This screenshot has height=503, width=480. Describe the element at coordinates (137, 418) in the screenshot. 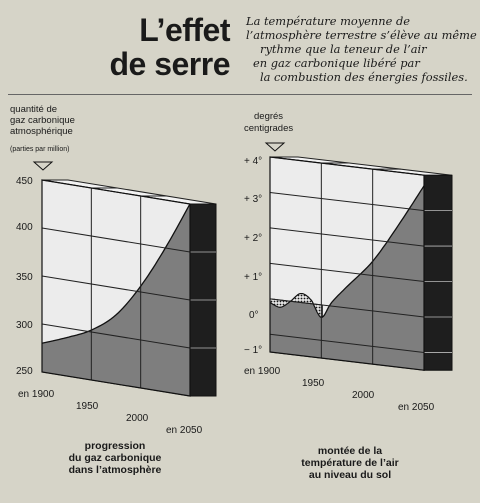

I see `chart1-xlabel-2000: 2000` at that location.